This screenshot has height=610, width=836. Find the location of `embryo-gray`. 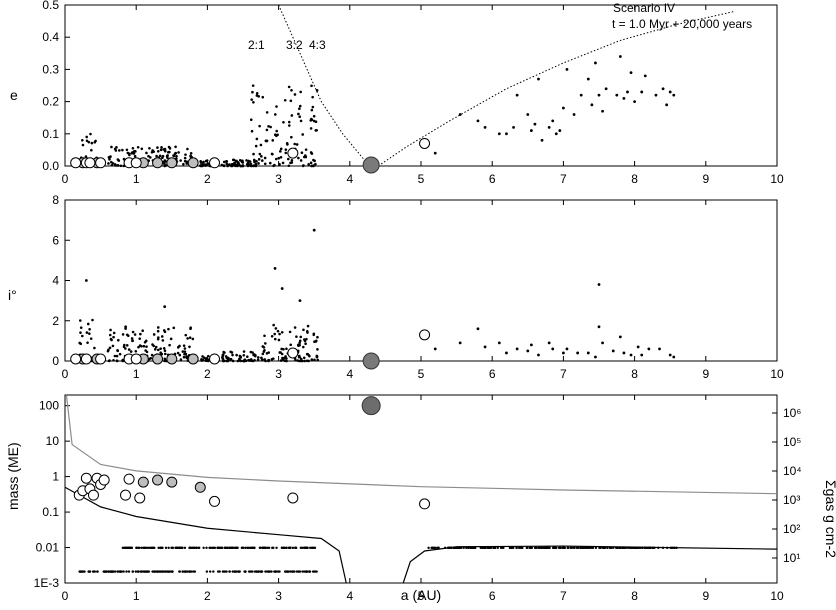

embryo-gray is located at coordinates (200, 487).